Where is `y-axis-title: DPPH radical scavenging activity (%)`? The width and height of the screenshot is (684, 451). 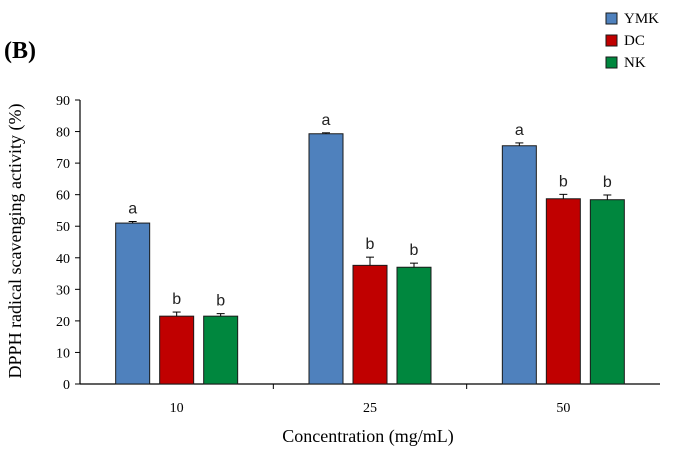
y-axis-title: DPPH radical scavenging activity (%) is located at coordinates (15, 241).